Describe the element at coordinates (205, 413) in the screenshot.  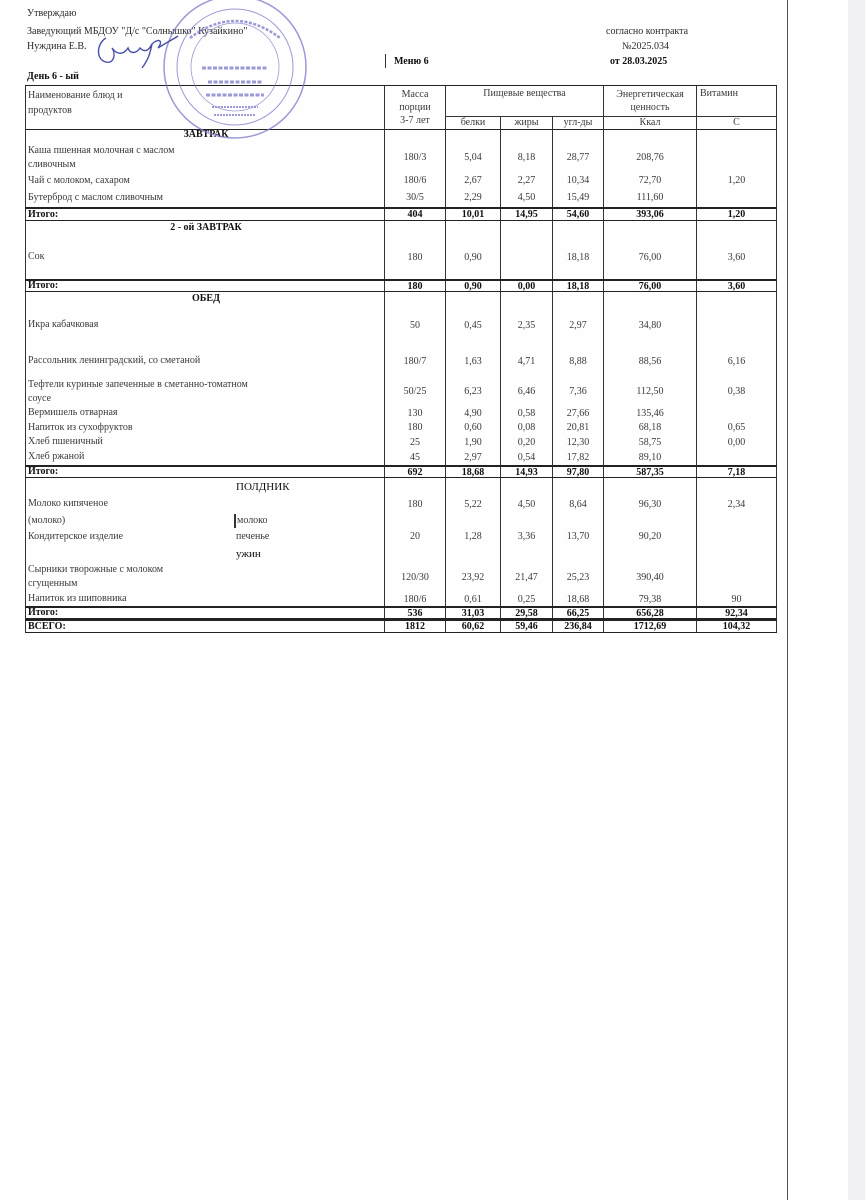
I see `dish-name: Вермишель отварная` at that location.